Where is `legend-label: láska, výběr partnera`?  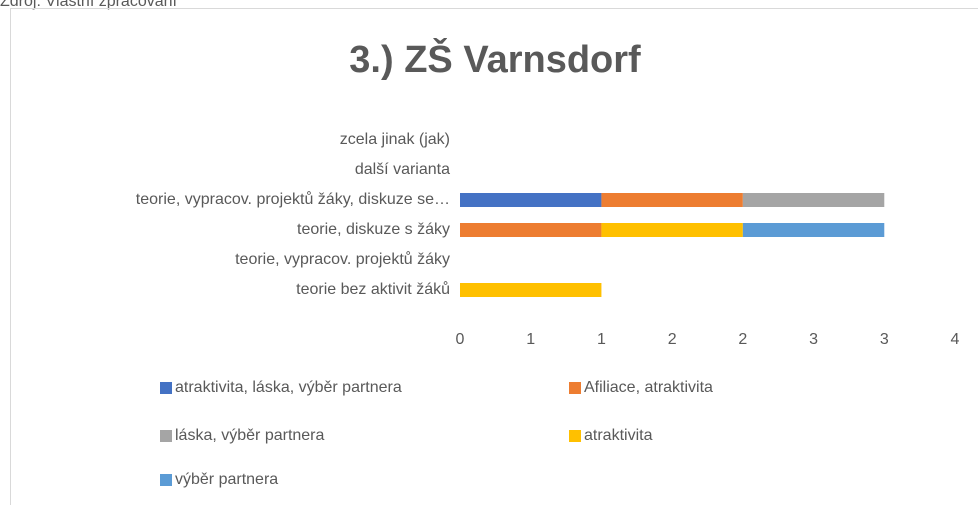 legend-label: láska, výběr partnera is located at coordinates (250, 435).